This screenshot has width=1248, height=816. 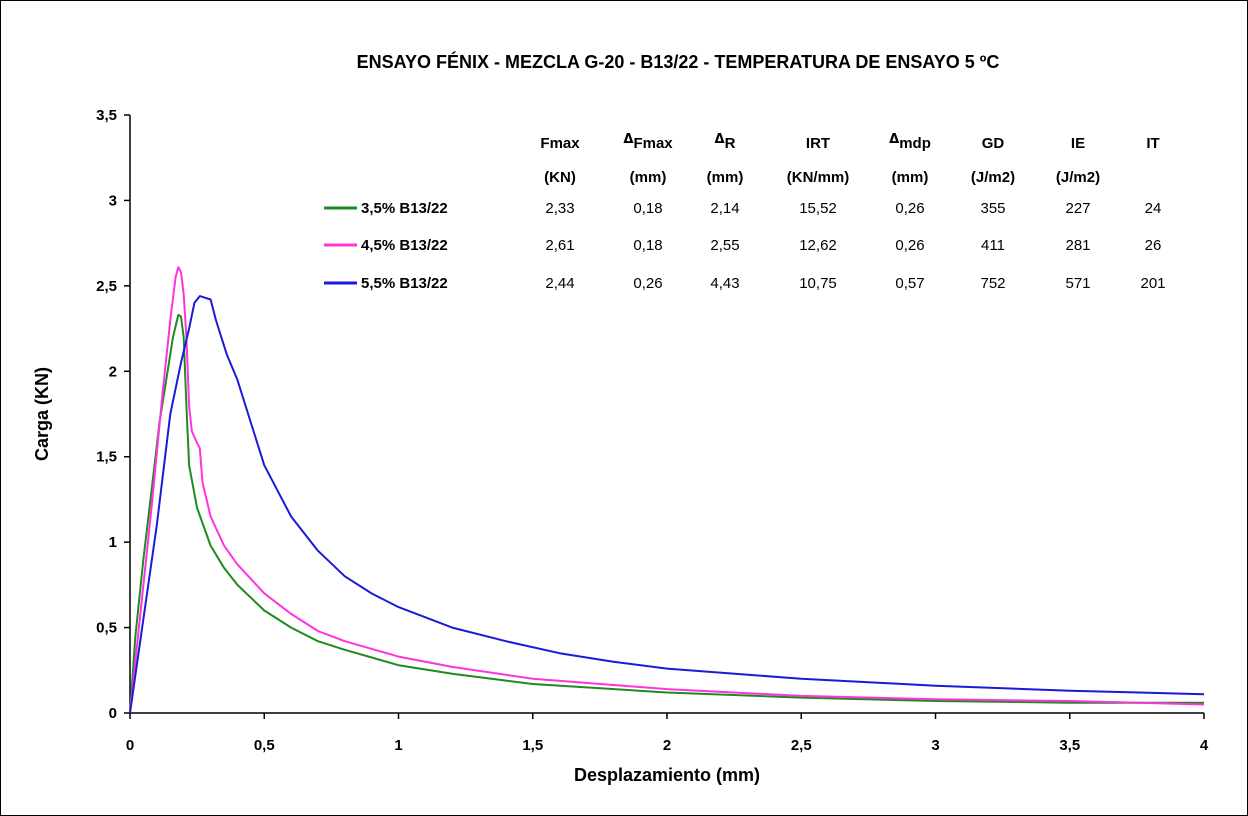 I want to click on table-cell: 4,43, so click(x=724, y=283).